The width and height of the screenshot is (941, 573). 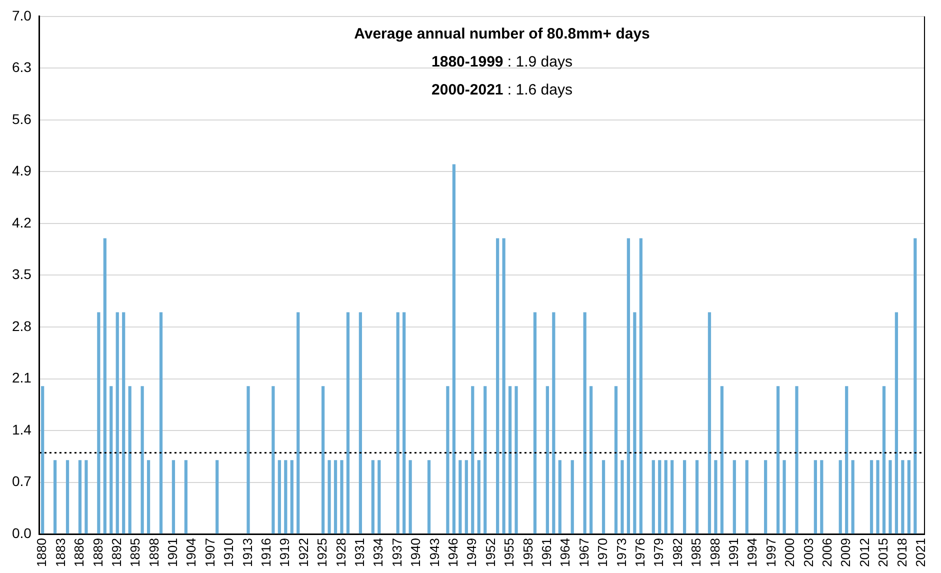 What do you see at coordinates (502, 34) in the screenshot?
I see `text: Average annual number of 80.8mm+ days` at bounding box center [502, 34].